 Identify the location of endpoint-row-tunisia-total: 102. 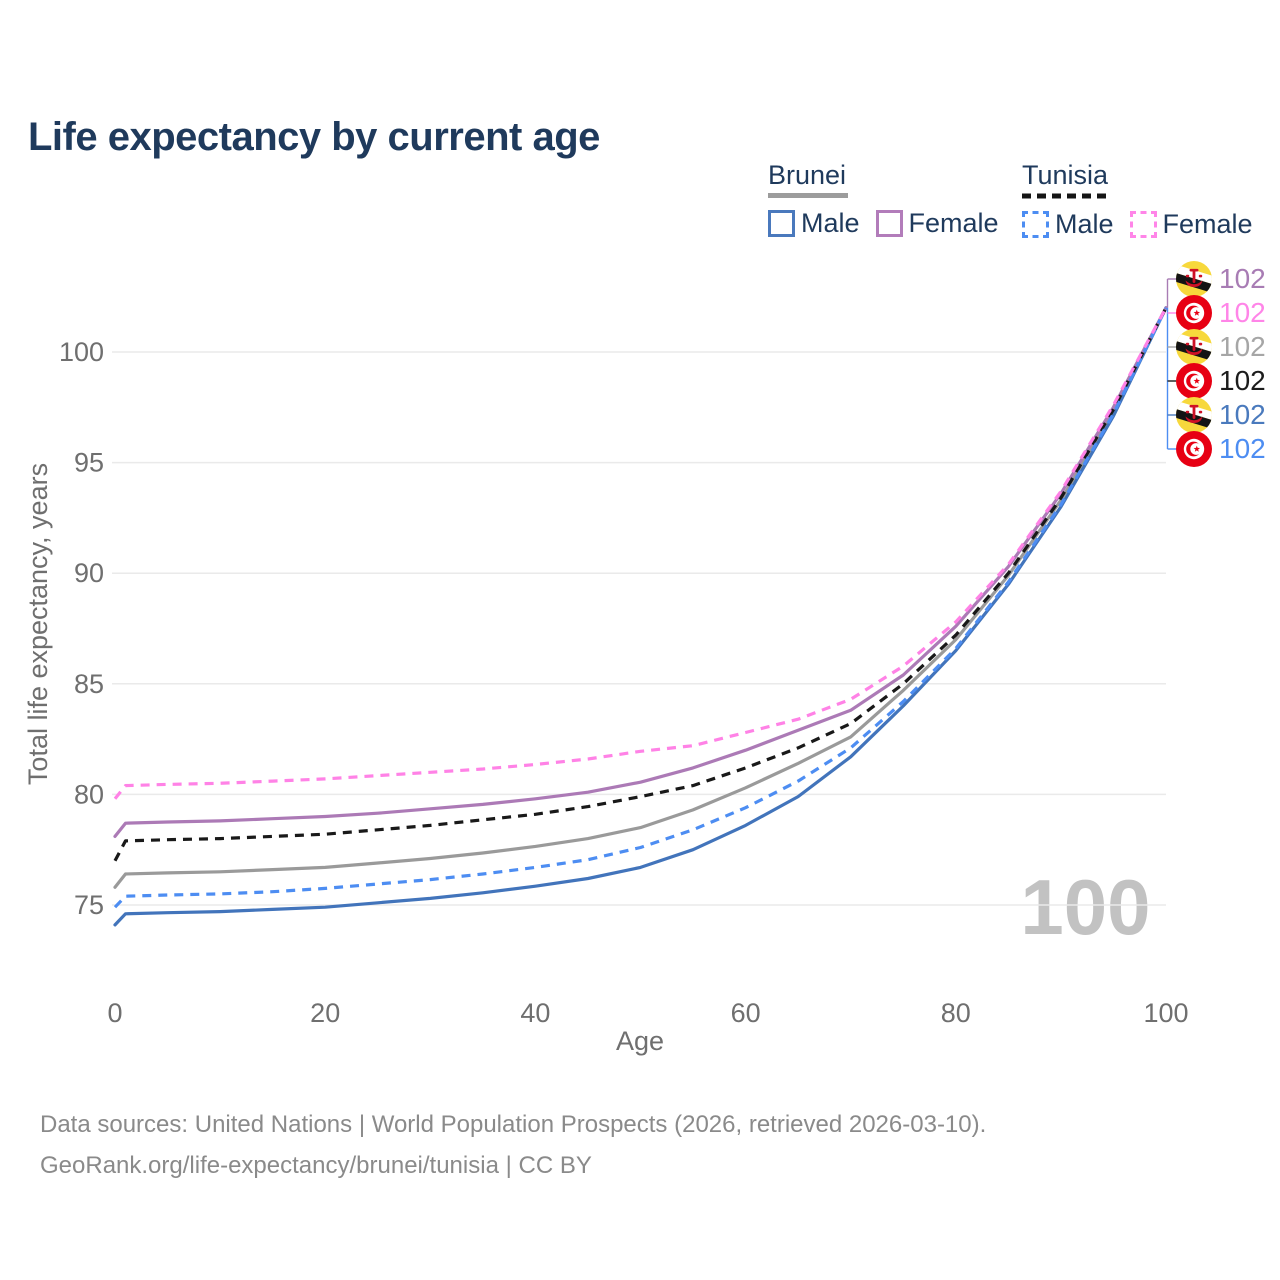
(1221, 381).